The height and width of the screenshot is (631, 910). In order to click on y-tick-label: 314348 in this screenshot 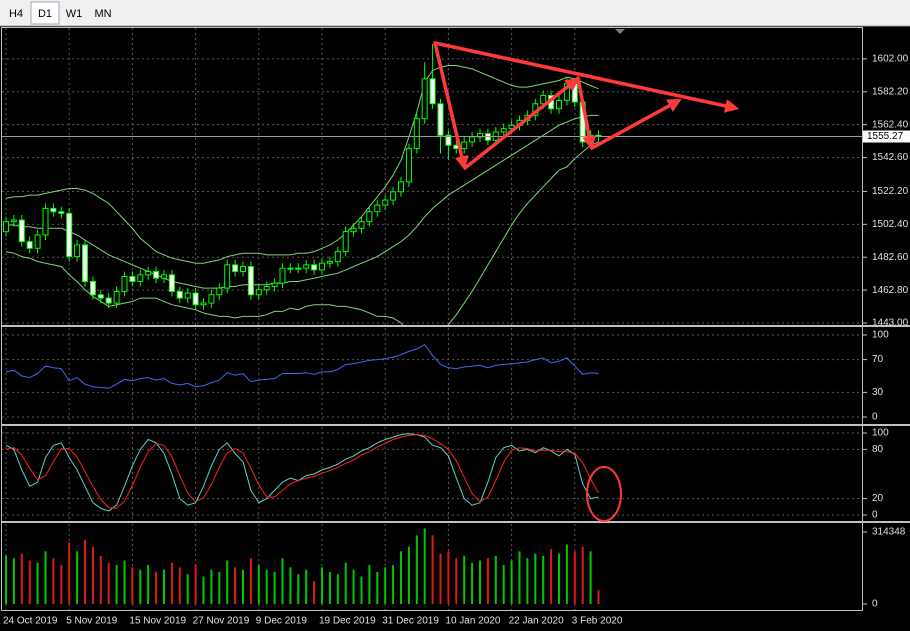, I will do `click(889, 532)`.